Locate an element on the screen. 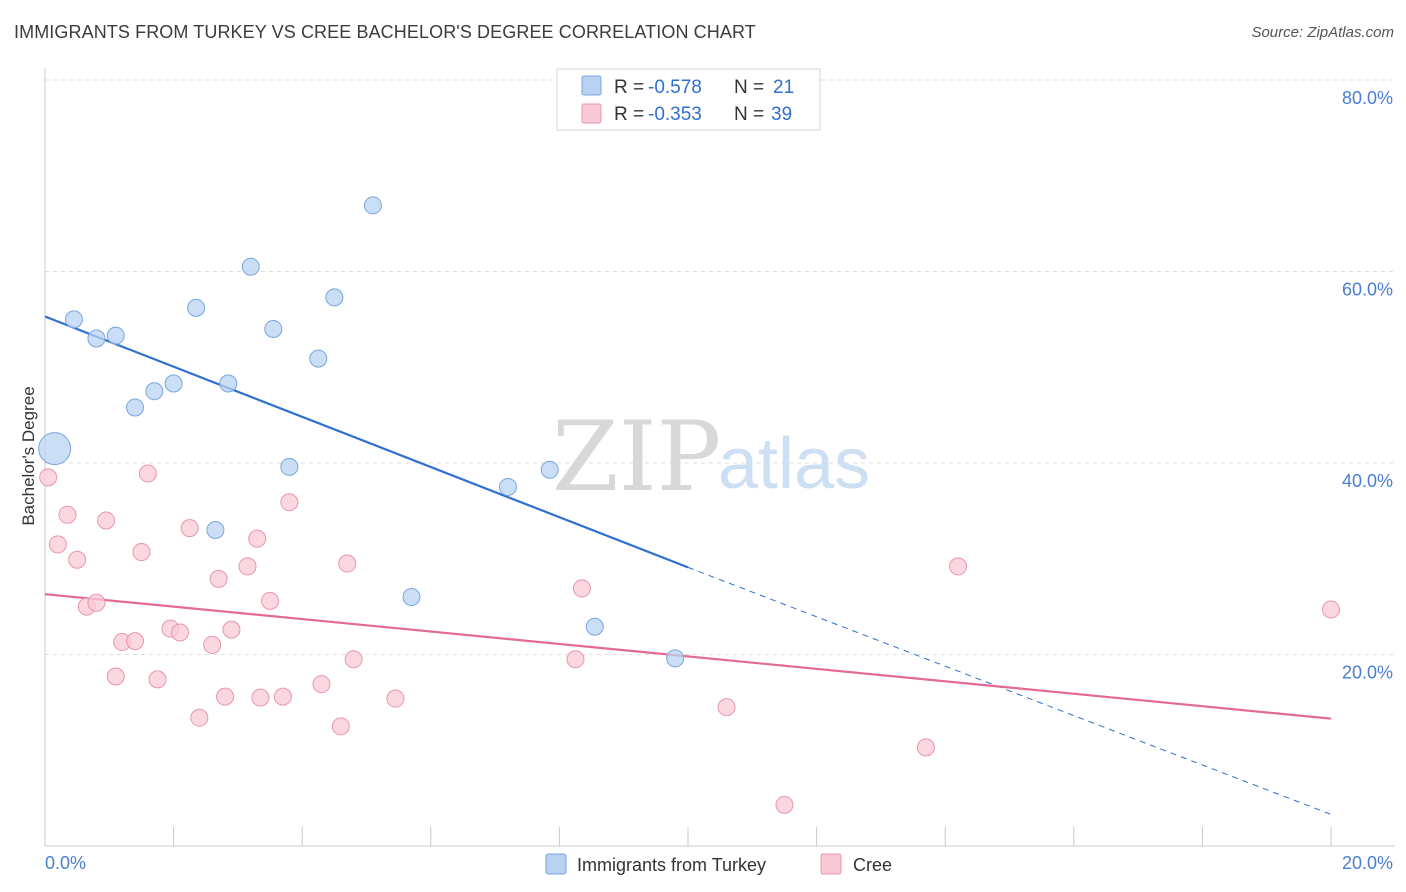 Image resolution: width=1406 pixels, height=892 pixels. legend-swatch-cree is located at coordinates (591, 113).